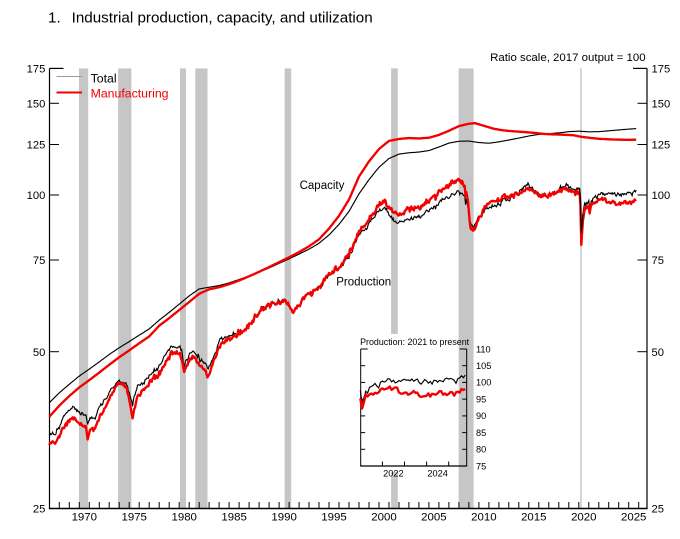 This screenshot has width=680, height=539. What do you see at coordinates (393, 473) in the screenshot?
I see `svg-text: 2022` at bounding box center [393, 473].